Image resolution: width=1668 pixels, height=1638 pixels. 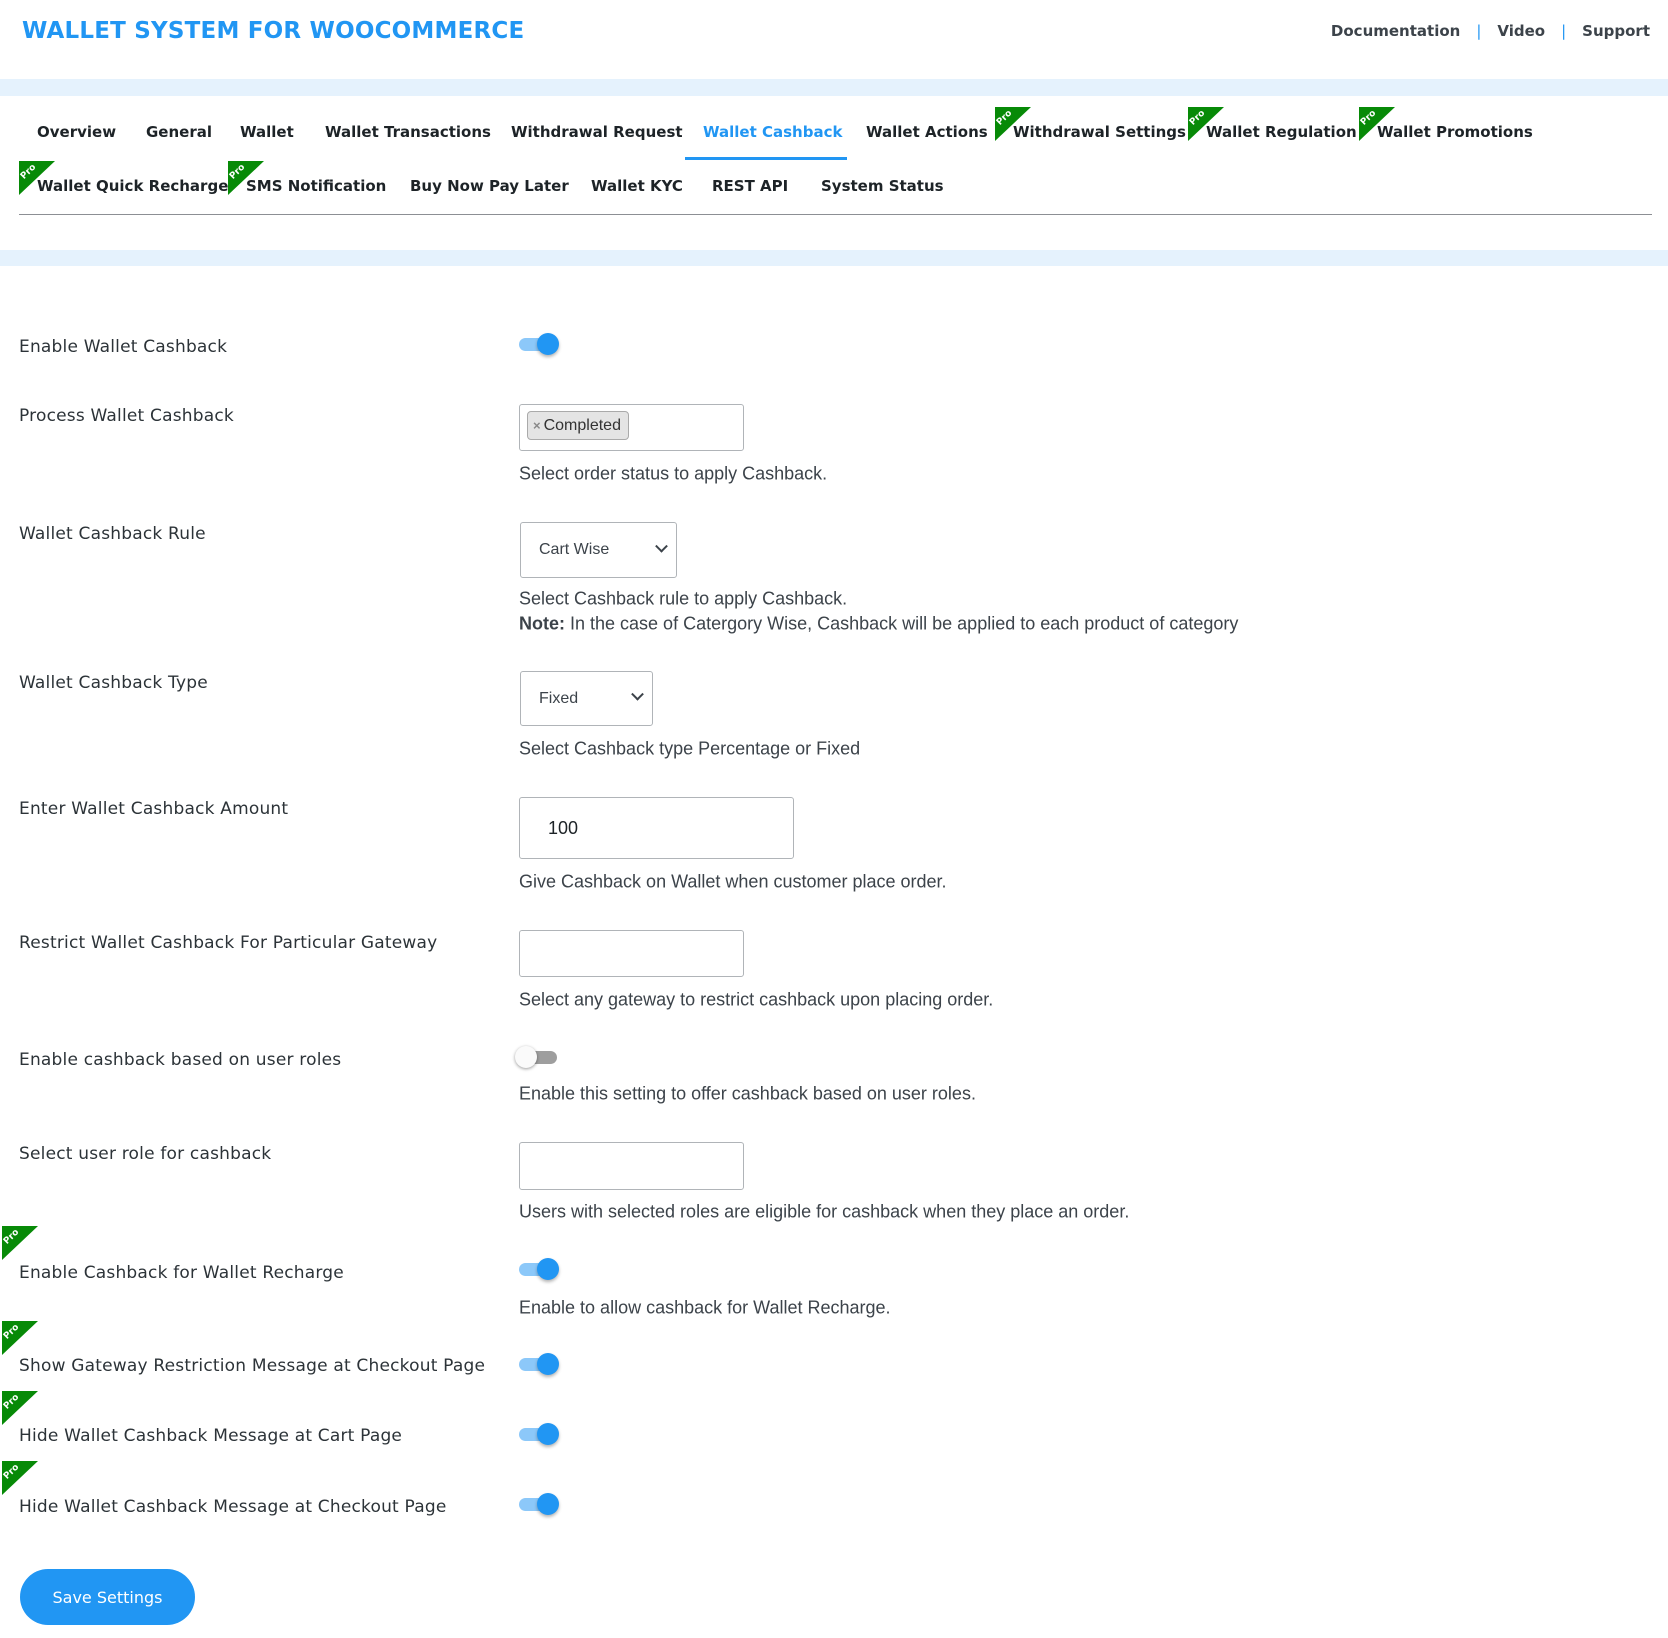 What do you see at coordinates (1281, 132) in the screenshot?
I see `tab-wallet-regulation: Wallet Regulation` at bounding box center [1281, 132].